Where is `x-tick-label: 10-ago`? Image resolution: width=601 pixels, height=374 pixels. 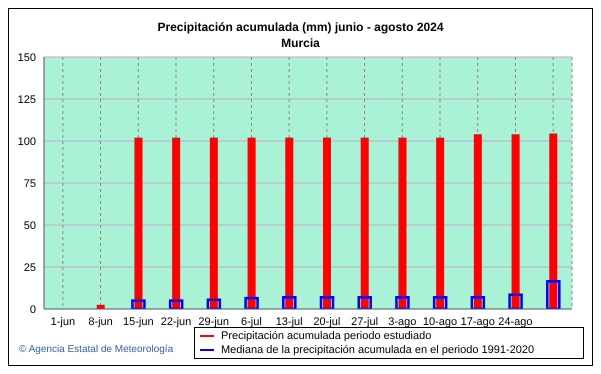
x-tick-label: 10-ago is located at coordinates (440, 322).